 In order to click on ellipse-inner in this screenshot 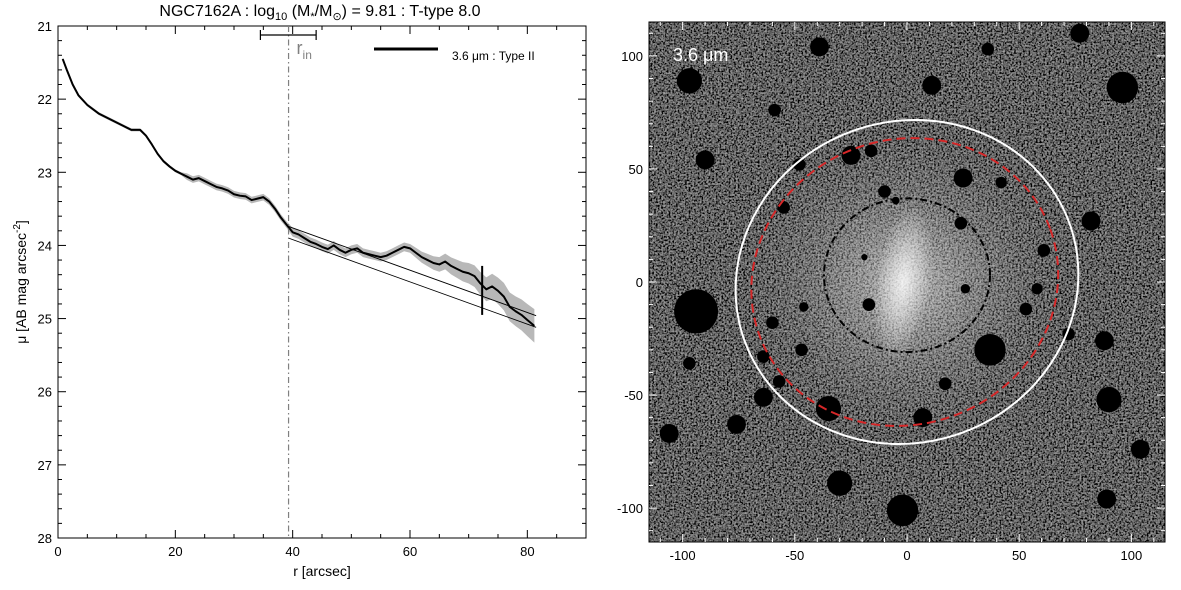, I will do `click(907, 275)`.